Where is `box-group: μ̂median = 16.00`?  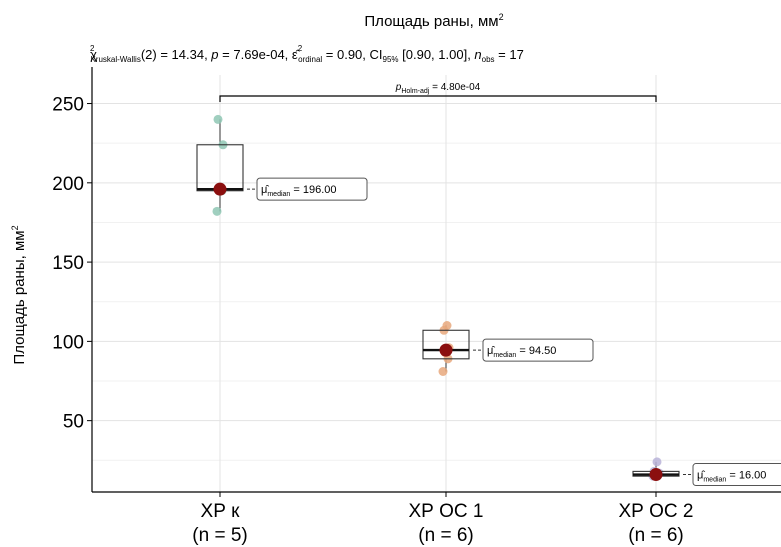 box-group: μ̂median = 16.00 is located at coordinates (706, 472).